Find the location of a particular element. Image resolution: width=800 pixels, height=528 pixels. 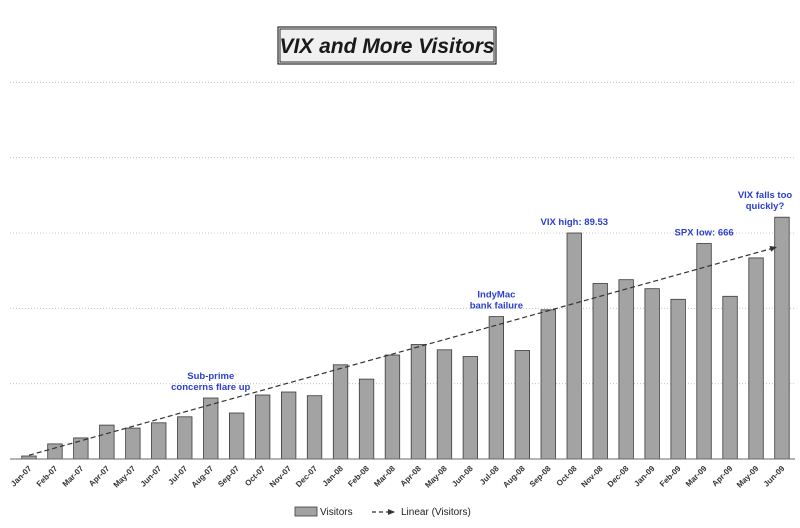

annotation-line: Sub-prime is located at coordinates (210, 376).